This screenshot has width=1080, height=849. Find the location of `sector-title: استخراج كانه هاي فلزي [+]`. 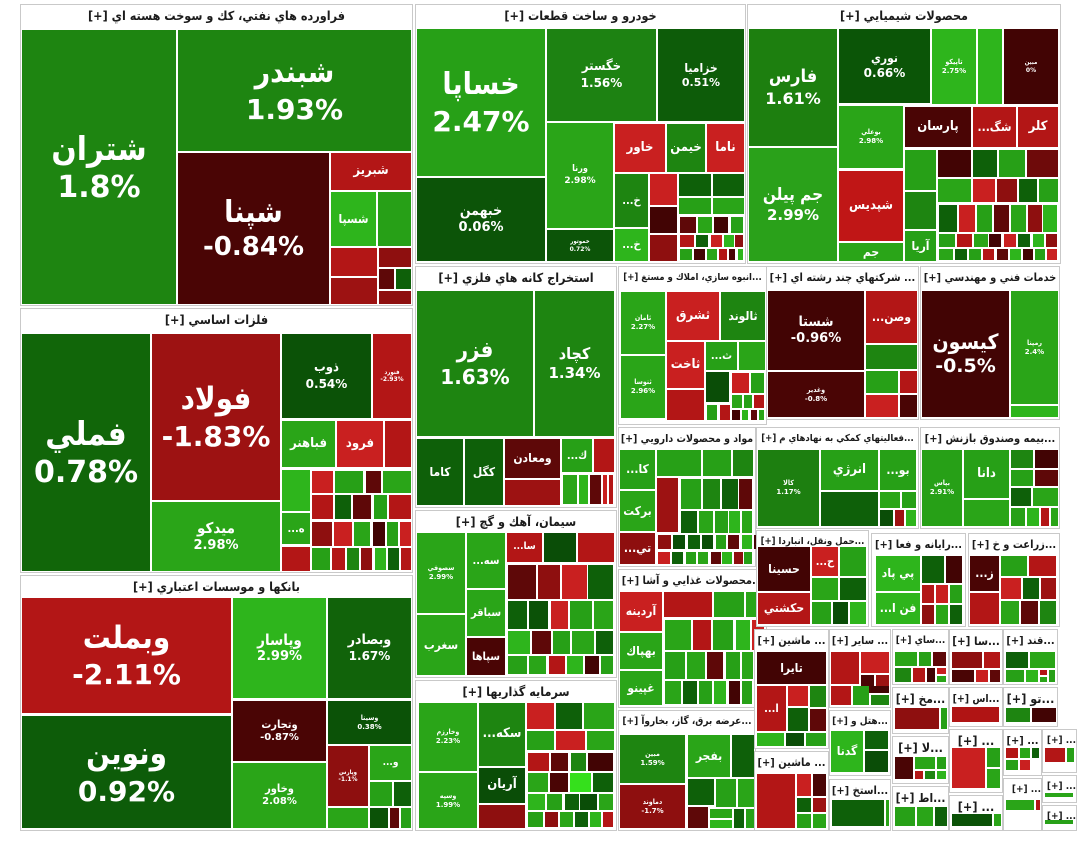

sector-title: استخراج كانه هاي فلزي [+] is located at coordinates (516, 277).